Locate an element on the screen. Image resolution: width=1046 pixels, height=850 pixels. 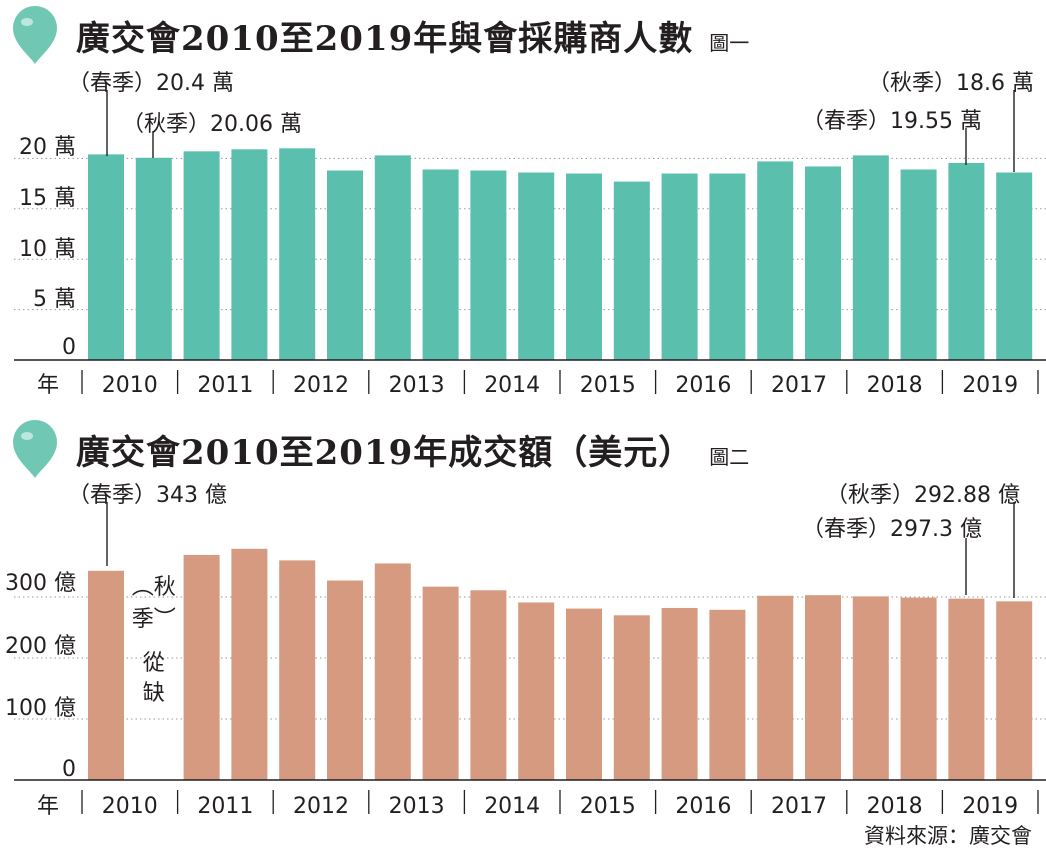
y-tick-label: 300 億 is located at coordinates (40, 583).